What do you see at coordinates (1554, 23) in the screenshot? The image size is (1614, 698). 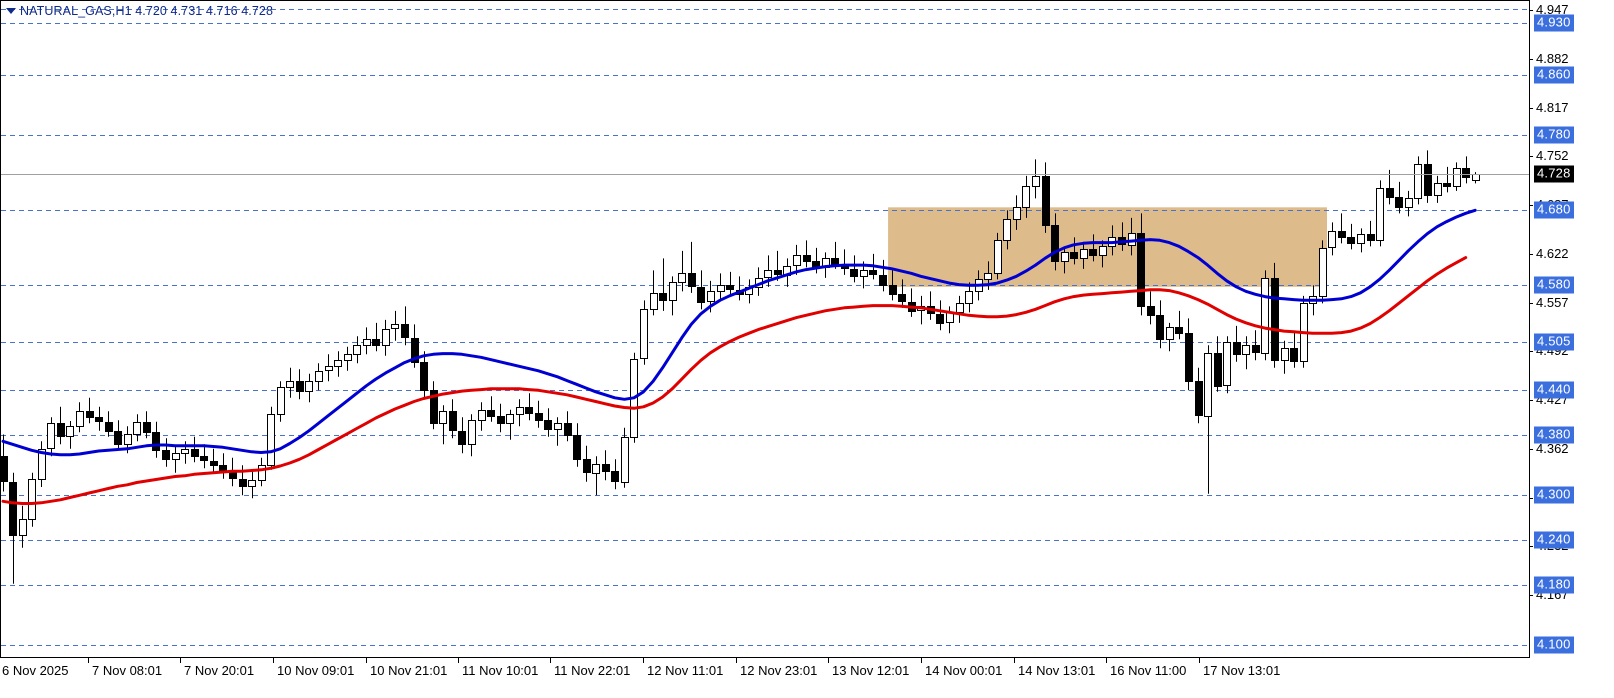 I see `price-level-badge: 4.930` at bounding box center [1554, 23].